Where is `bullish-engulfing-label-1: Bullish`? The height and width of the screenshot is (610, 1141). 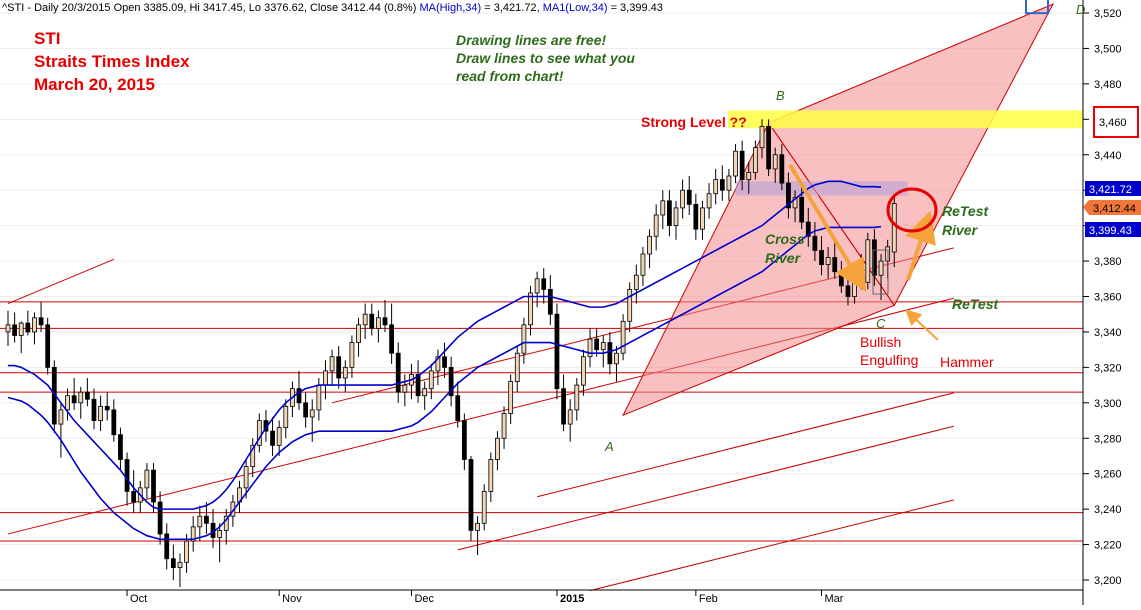
bullish-engulfing-label-1: Bullish is located at coordinates (880, 342).